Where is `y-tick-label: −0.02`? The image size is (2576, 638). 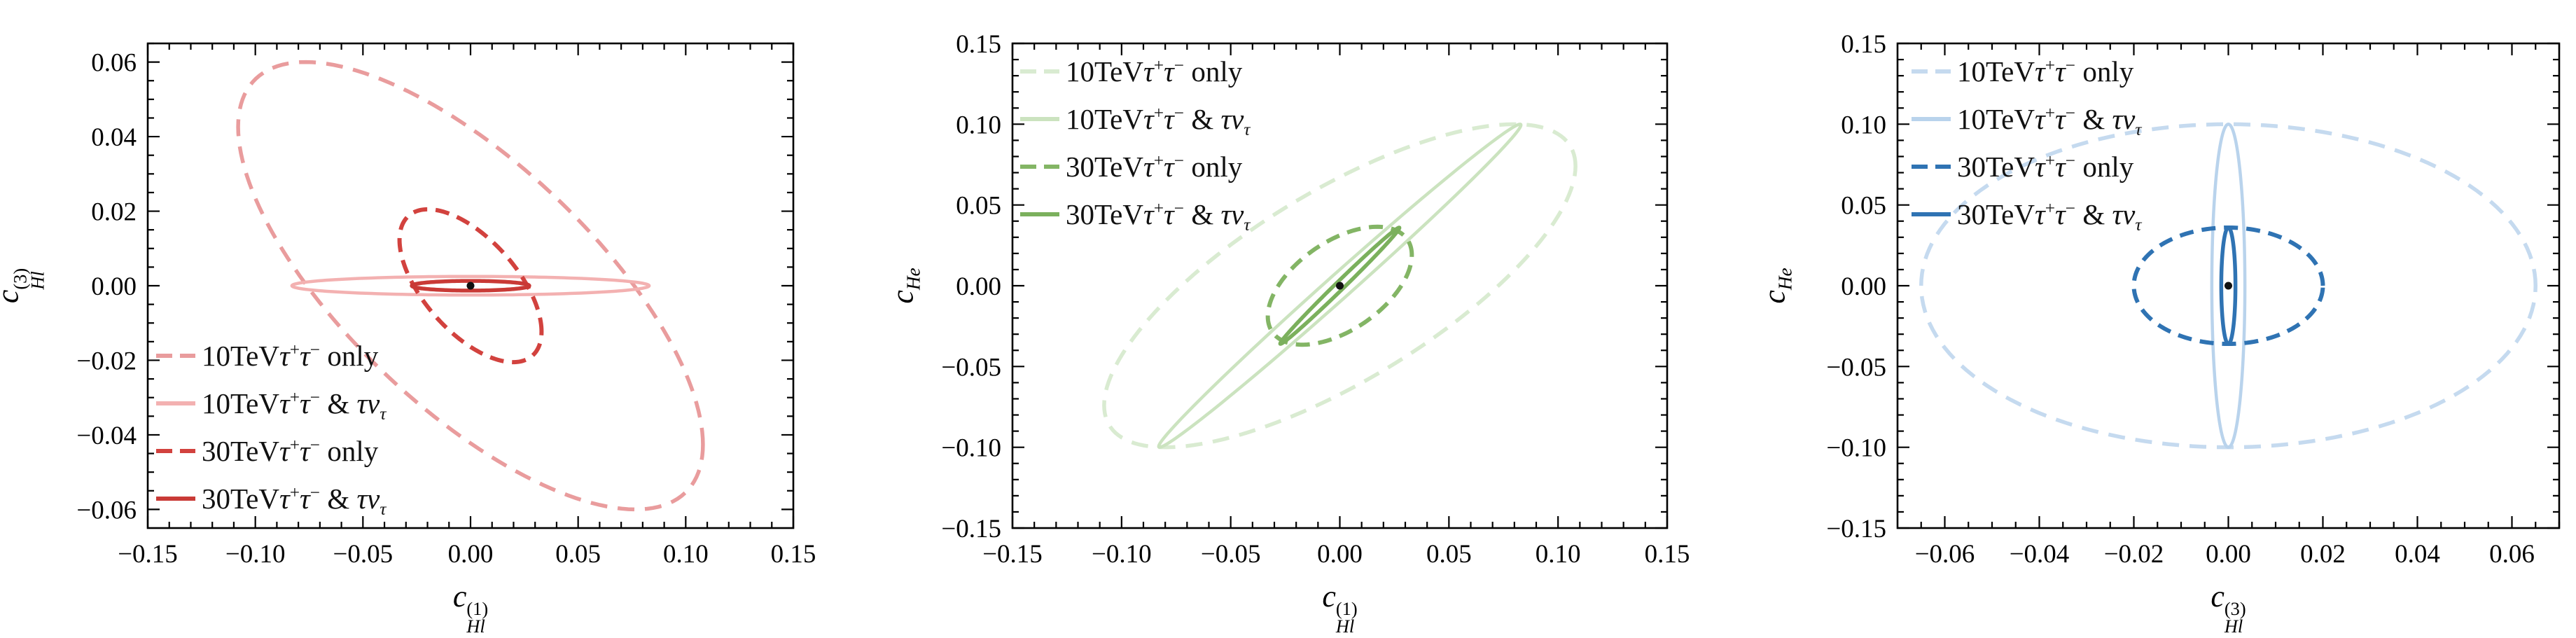
y-tick-label: −0.02 is located at coordinates (106, 361).